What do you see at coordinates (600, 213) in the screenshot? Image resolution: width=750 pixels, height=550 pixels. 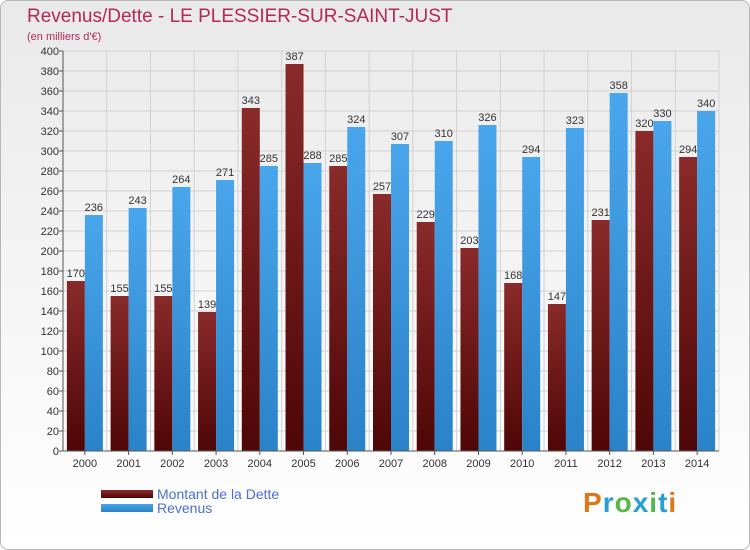 I see `data-label-dette: 231` at bounding box center [600, 213].